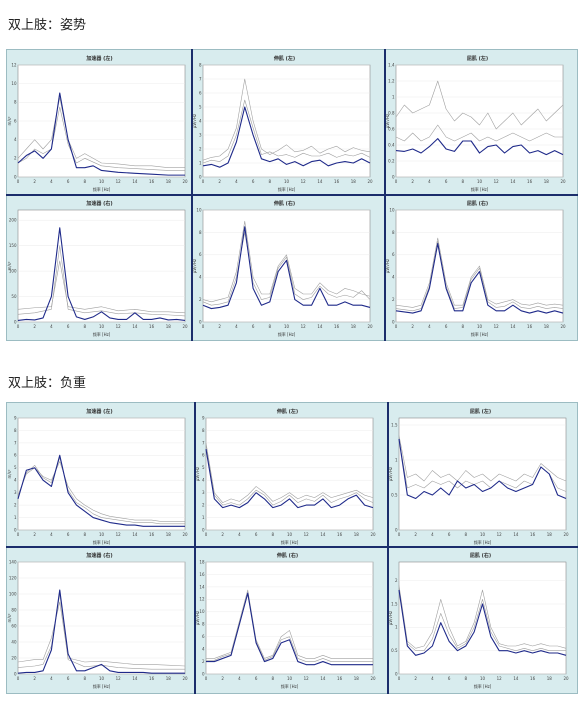 The image size is (584, 721). I want to click on y-tick-label: 20, so click(14, 657).